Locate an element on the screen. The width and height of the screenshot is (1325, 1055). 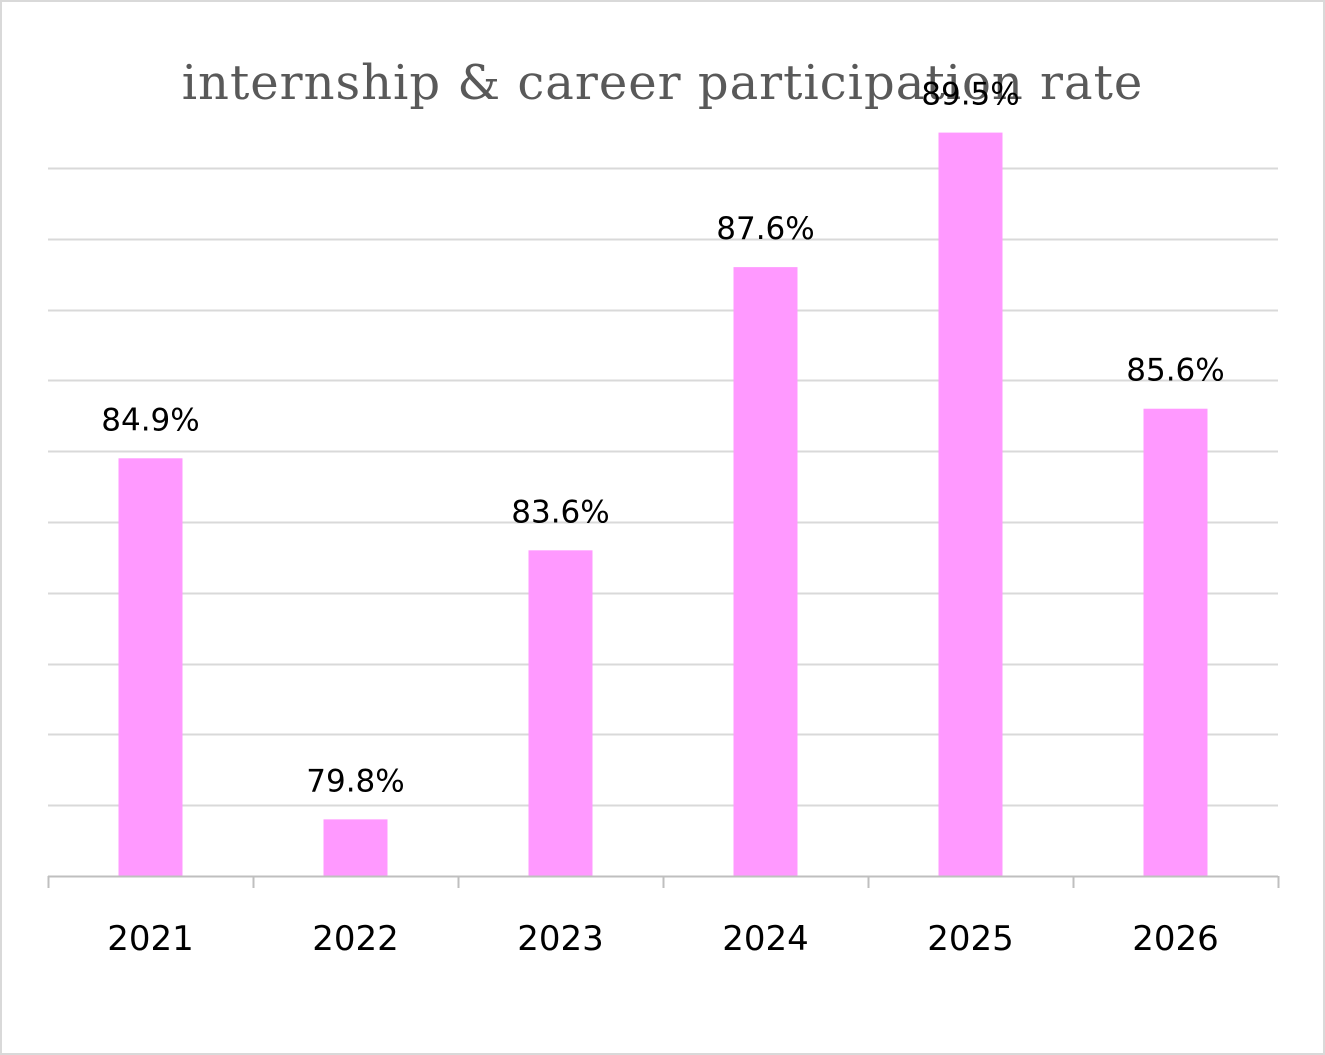
bar-2023 is located at coordinates (560, 713).